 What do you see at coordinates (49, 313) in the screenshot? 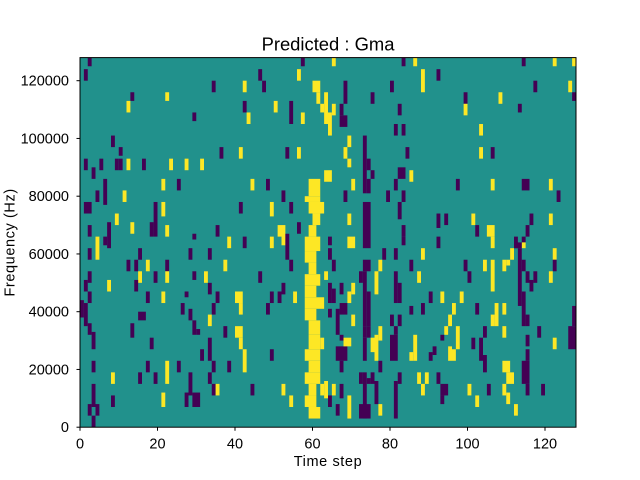
I see `svg-text: 40000` at bounding box center [49, 313].